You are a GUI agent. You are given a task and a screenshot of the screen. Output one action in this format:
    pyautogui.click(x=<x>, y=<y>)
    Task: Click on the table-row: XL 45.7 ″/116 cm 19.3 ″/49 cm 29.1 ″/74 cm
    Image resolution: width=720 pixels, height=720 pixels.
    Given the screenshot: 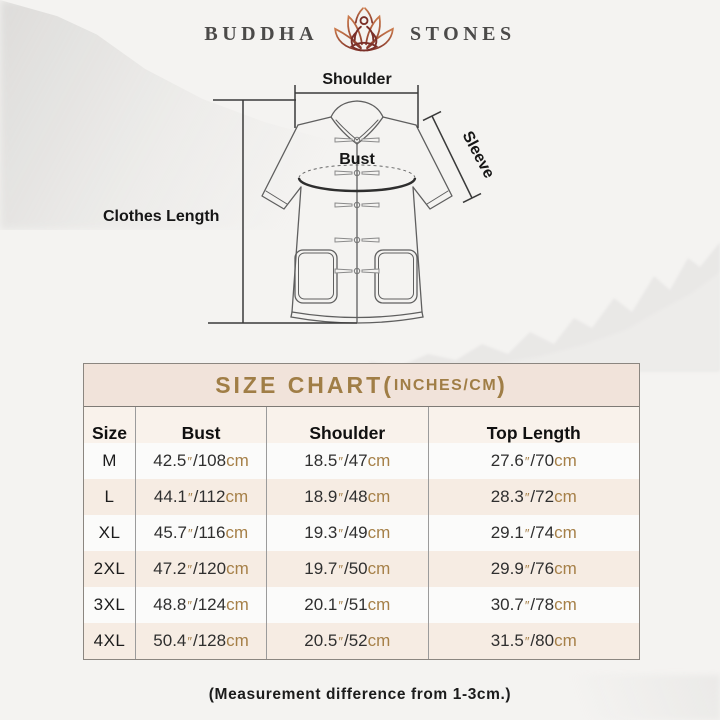 What is the action you would take?
    pyautogui.click(x=361, y=533)
    